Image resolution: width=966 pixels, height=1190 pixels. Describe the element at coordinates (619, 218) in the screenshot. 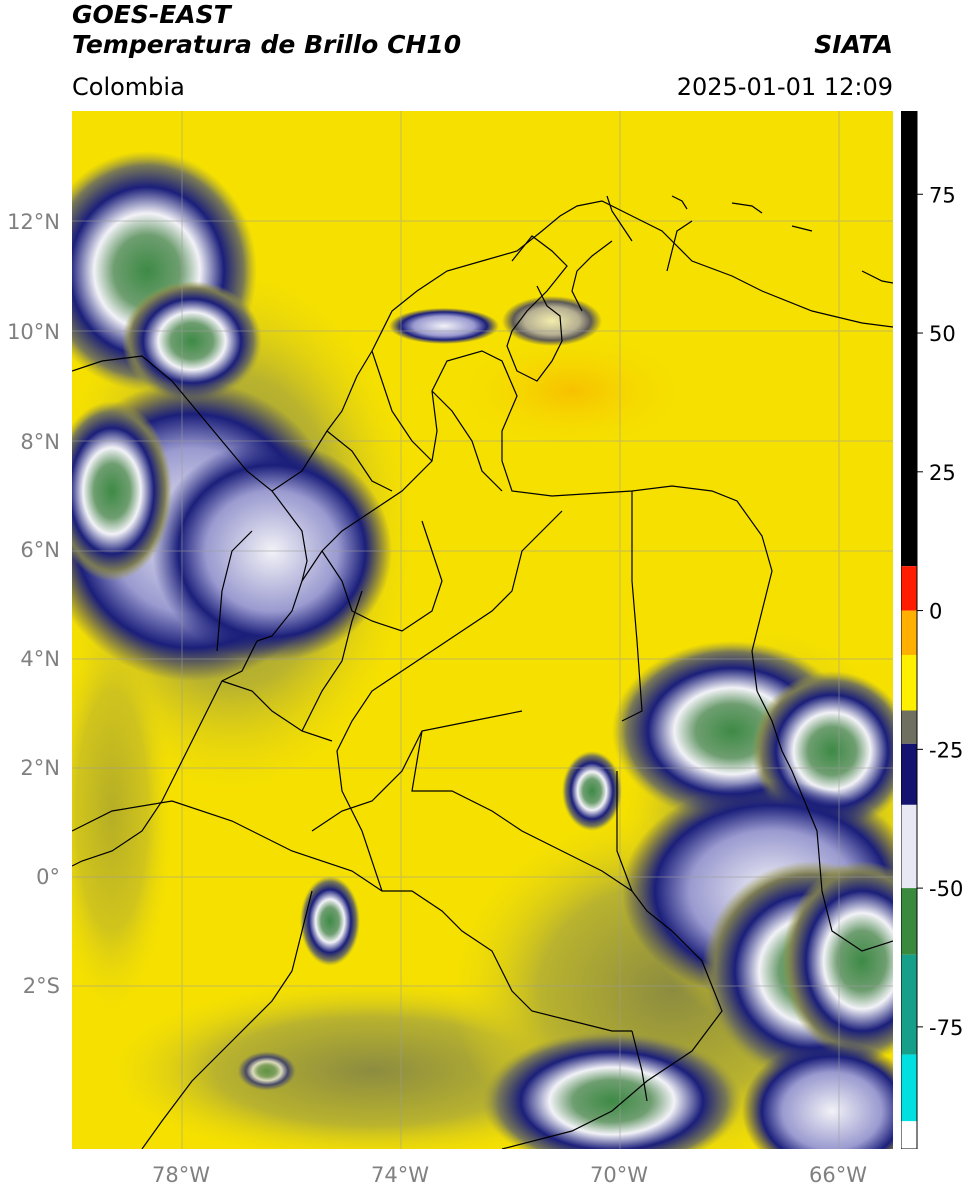

I see `guajira-line` at that location.